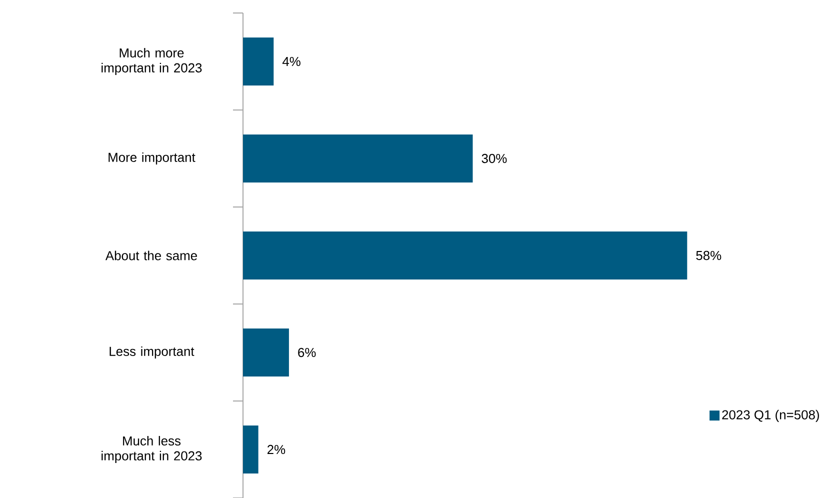  Describe the element at coordinates (151, 255) in the screenshot. I see `y-tick-label: About the same` at that location.